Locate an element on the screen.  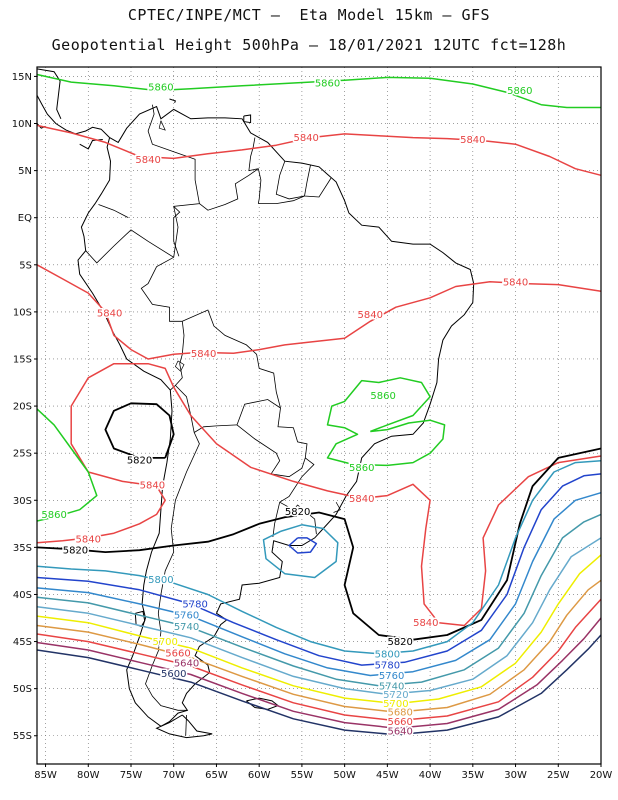
lon-tick-label: 65W is located at coordinates (216, 775).